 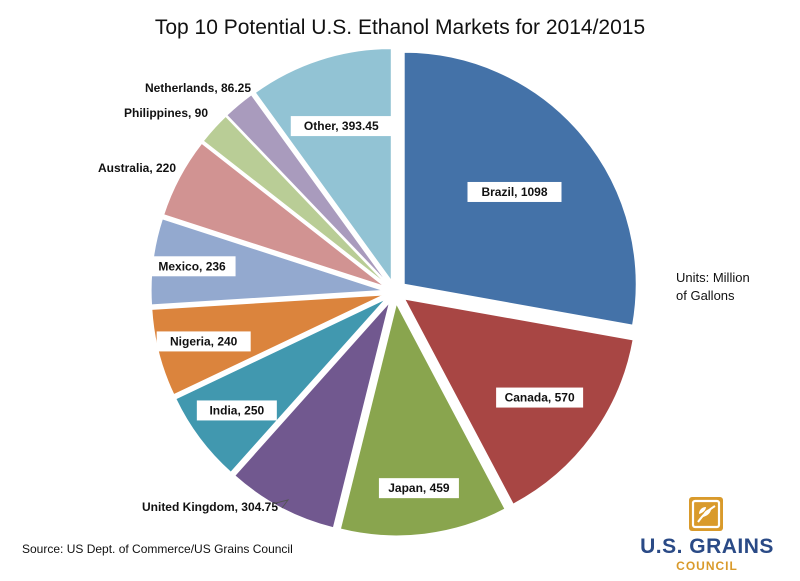 I want to click on slice-label-india: India, 250, so click(x=236, y=410).